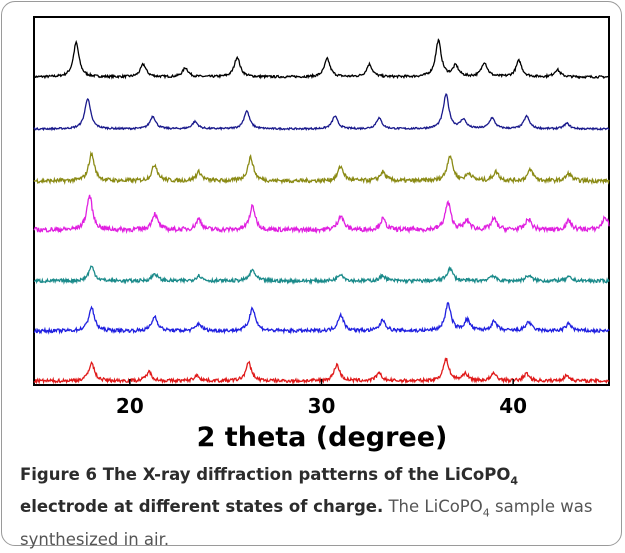 This screenshot has width=625, height=553. I want to click on x-tick-label: 30, so click(322, 406).